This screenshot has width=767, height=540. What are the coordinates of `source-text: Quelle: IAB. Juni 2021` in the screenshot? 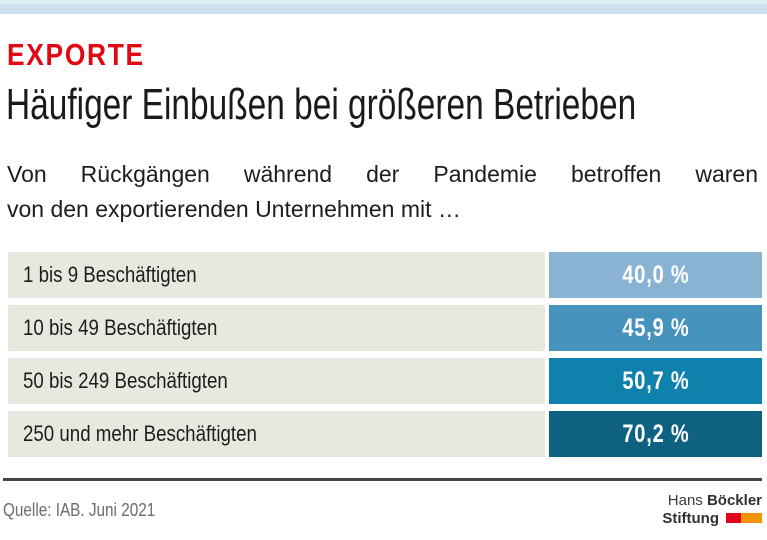 It's located at (79, 510).